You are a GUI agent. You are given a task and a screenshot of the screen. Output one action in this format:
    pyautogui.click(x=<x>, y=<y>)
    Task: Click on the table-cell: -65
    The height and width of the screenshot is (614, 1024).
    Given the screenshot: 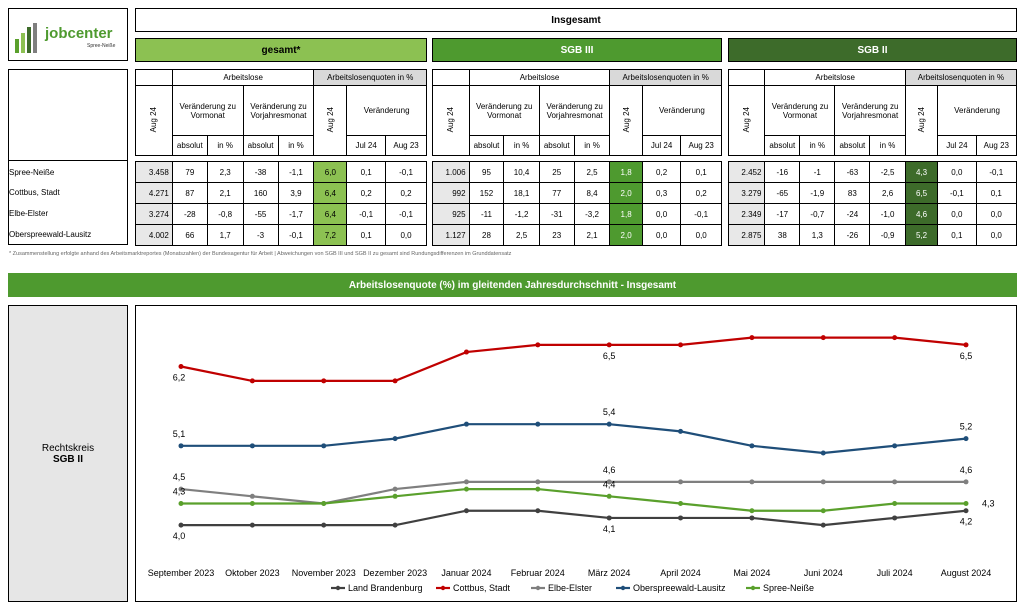 What is the action you would take?
    pyautogui.click(x=782, y=193)
    